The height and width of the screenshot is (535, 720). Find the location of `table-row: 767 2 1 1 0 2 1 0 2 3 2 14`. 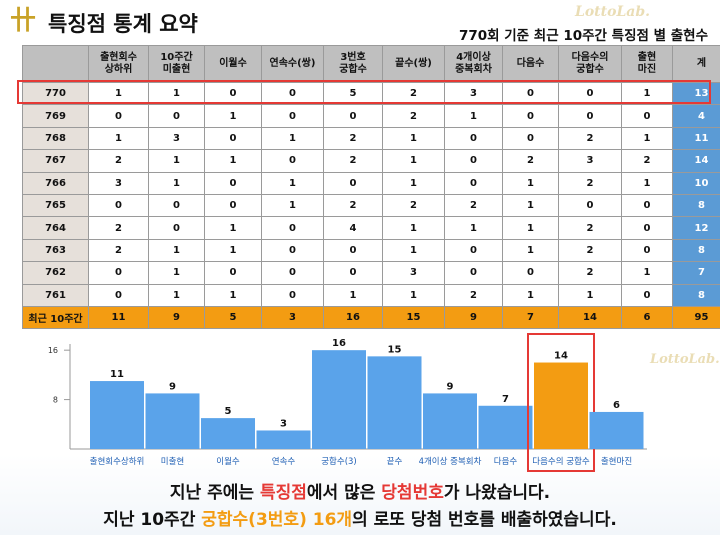

table-row: 767 2 1 1 0 2 1 0 2 3 2 14 is located at coordinates (371, 161).